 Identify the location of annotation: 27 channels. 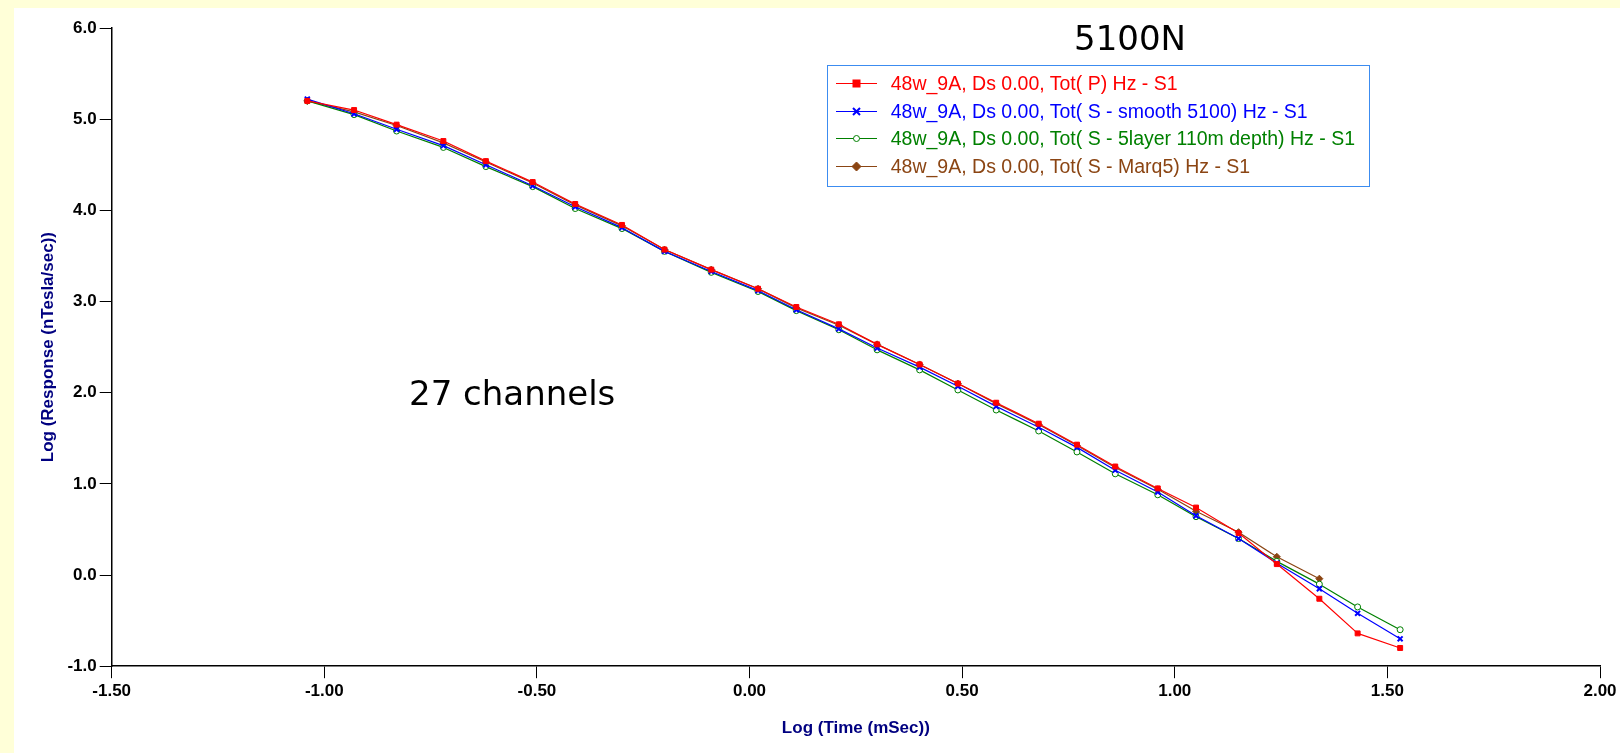
(512, 393).